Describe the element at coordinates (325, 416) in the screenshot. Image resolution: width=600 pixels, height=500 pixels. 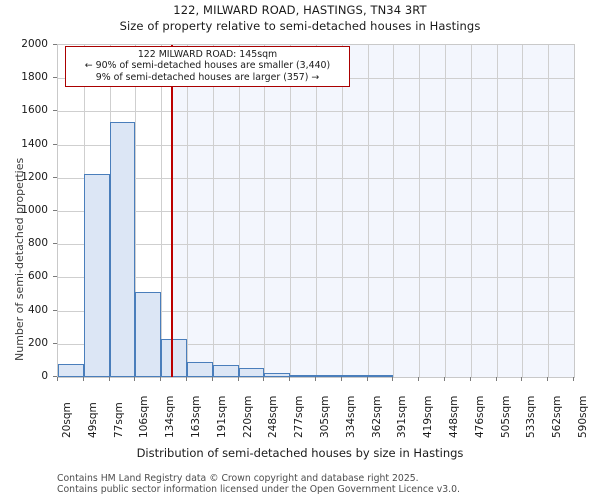
I see `x-axis-tick-label: 305sqm` at that location.